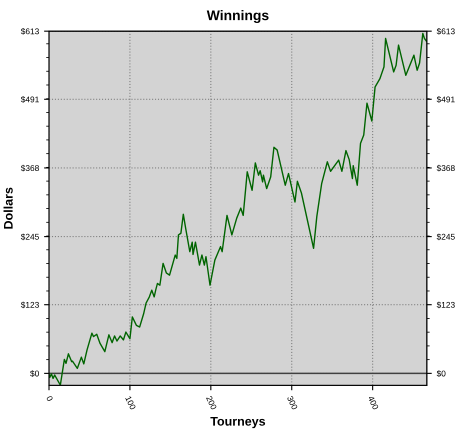  I want to click on y-tick-label: $245, so click(29, 236).